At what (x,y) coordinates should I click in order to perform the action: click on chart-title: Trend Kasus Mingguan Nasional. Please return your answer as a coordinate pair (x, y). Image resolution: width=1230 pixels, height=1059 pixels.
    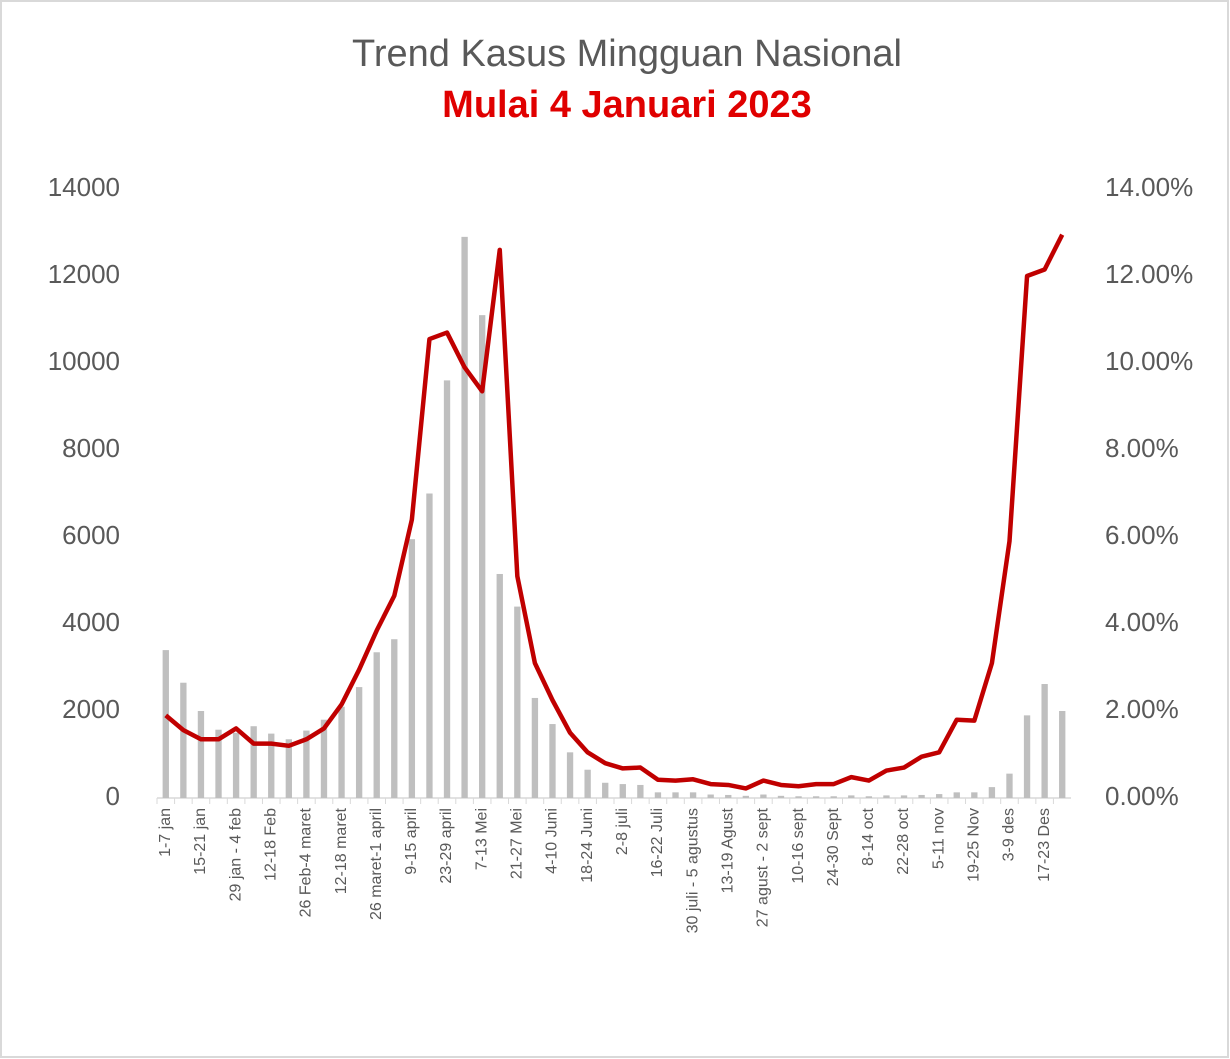
    Looking at the image, I should click on (627, 54).